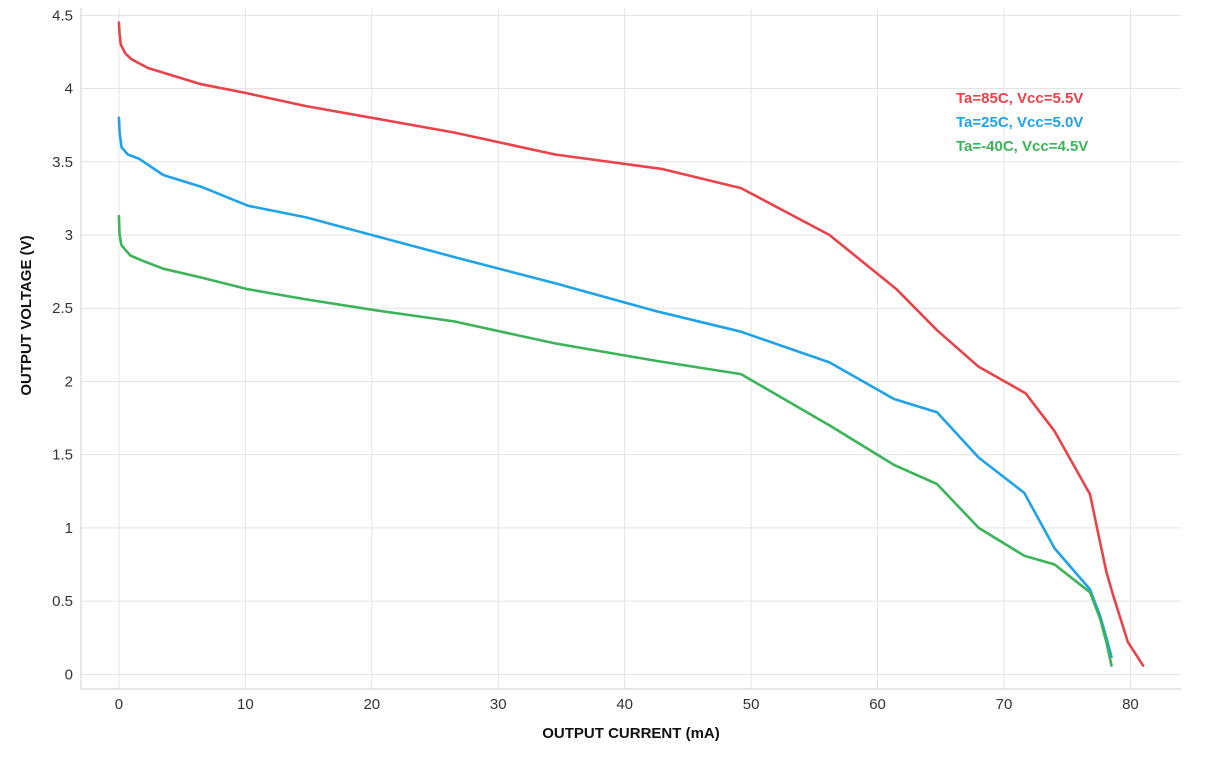 This screenshot has width=1230, height=758. What do you see at coordinates (69, 89) in the screenshot?
I see `y-tick-label: 4` at bounding box center [69, 89].